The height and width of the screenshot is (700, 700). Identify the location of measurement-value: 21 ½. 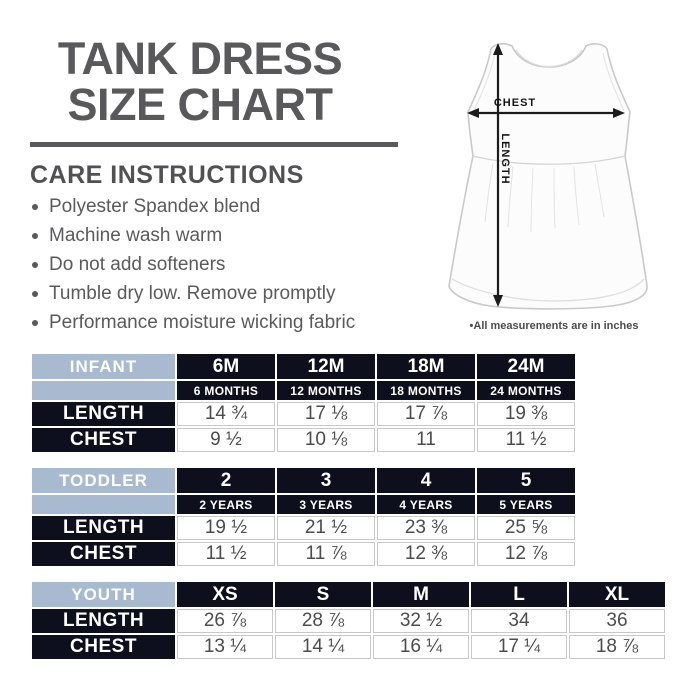
(326, 528).